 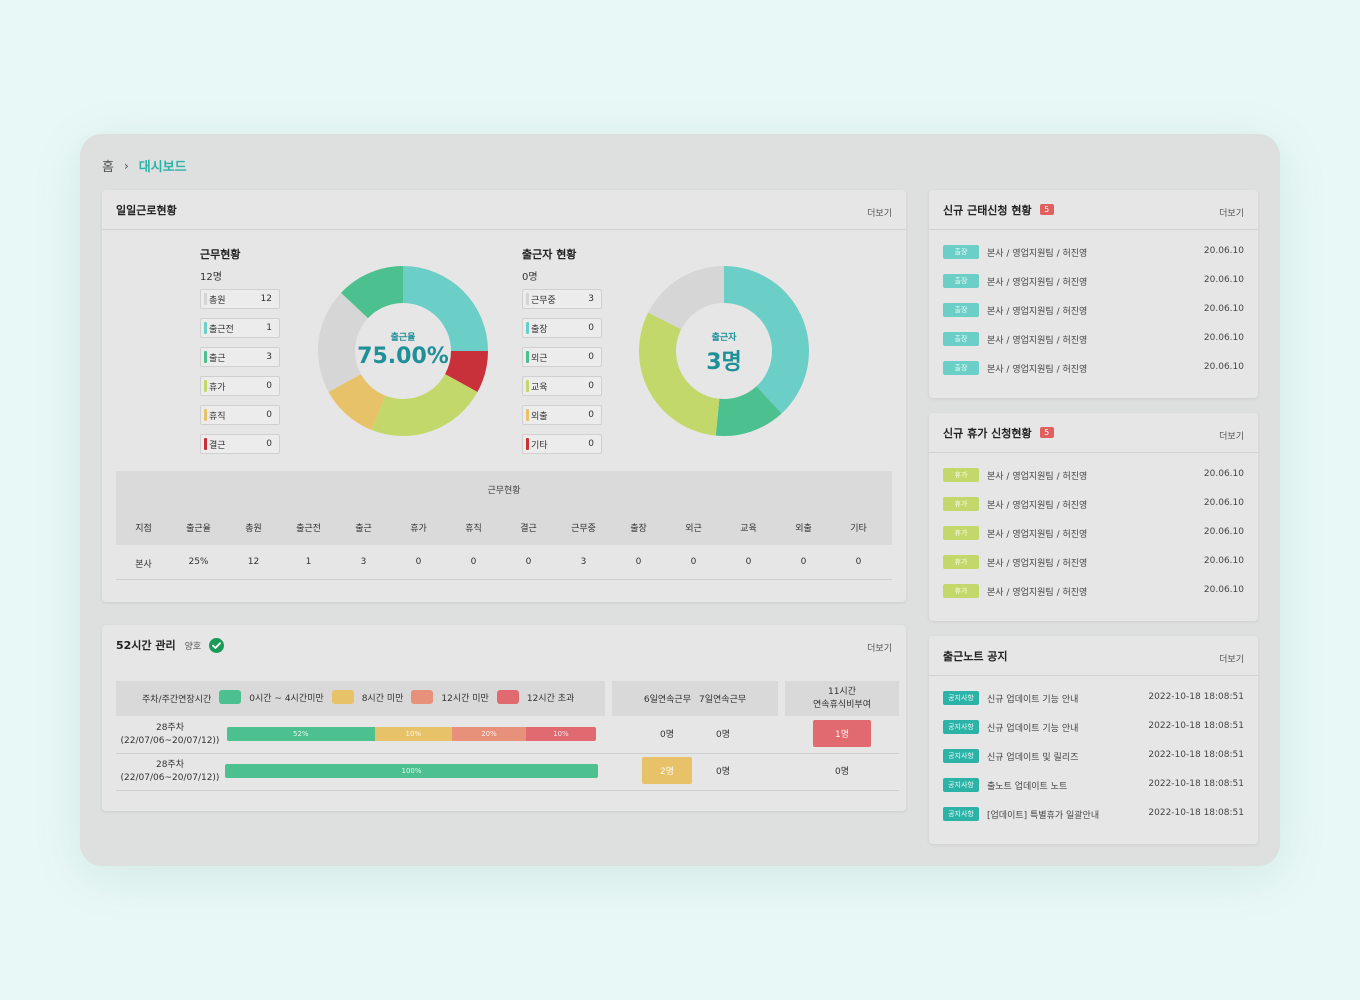 I want to click on work-stat-label: 출근전, so click(x=221, y=329).